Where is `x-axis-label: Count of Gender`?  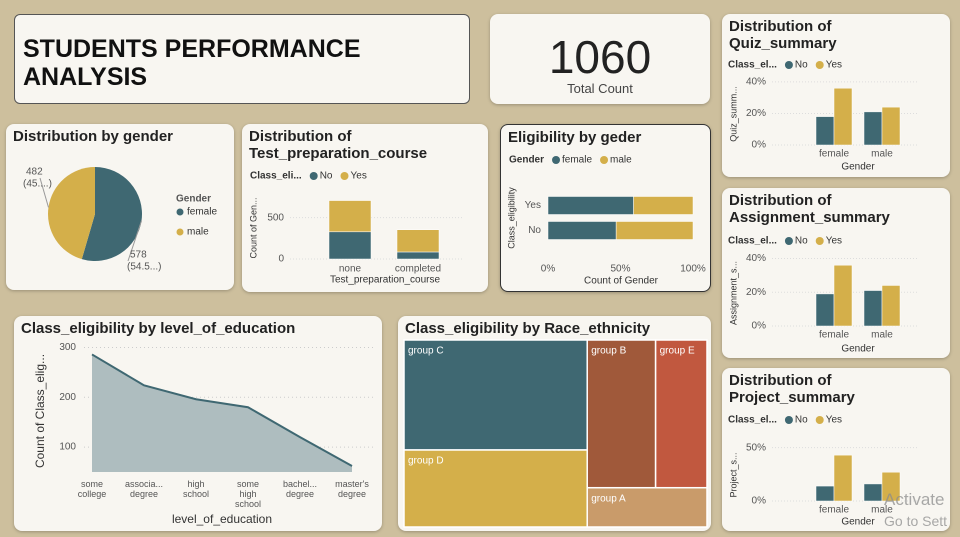
x-axis-label: Count of Gender is located at coordinates (621, 281).